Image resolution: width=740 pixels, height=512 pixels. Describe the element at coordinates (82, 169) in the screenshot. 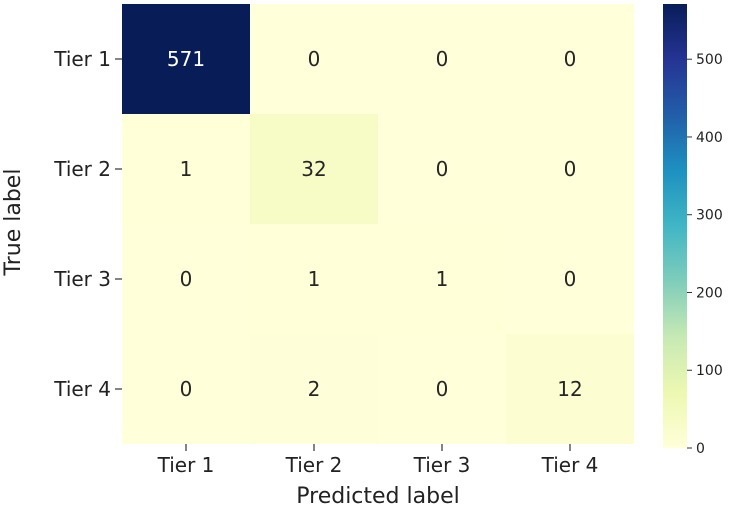

I see `y-tick-label: Tier 2` at that location.